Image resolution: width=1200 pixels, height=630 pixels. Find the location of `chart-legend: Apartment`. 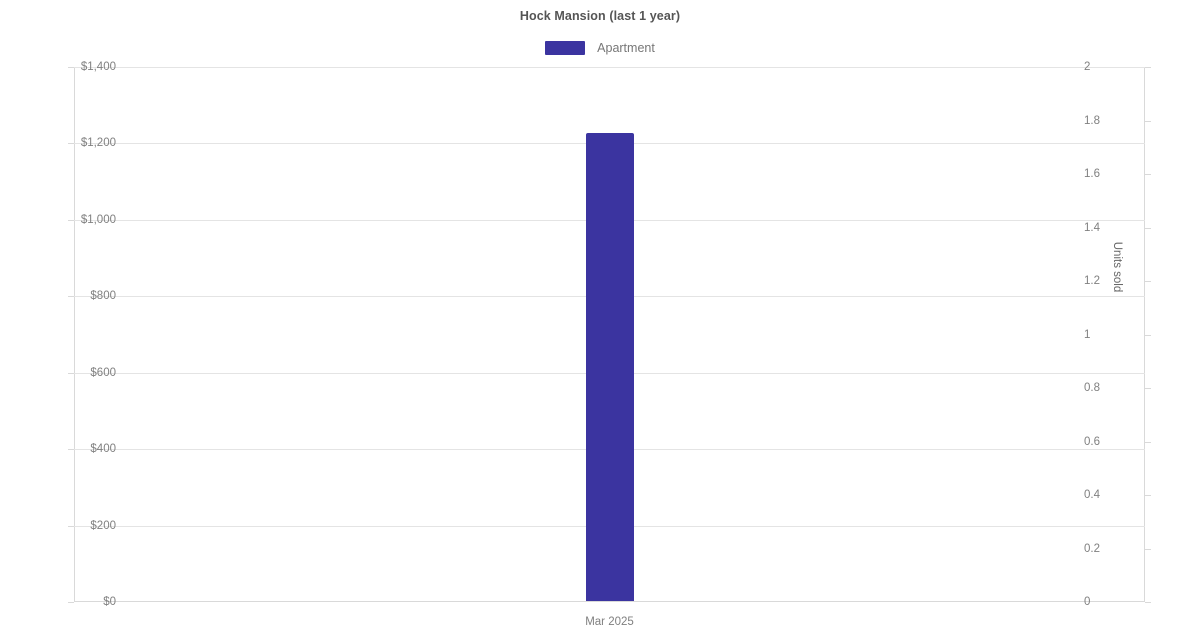

chart-legend: Apartment is located at coordinates (600, 48).